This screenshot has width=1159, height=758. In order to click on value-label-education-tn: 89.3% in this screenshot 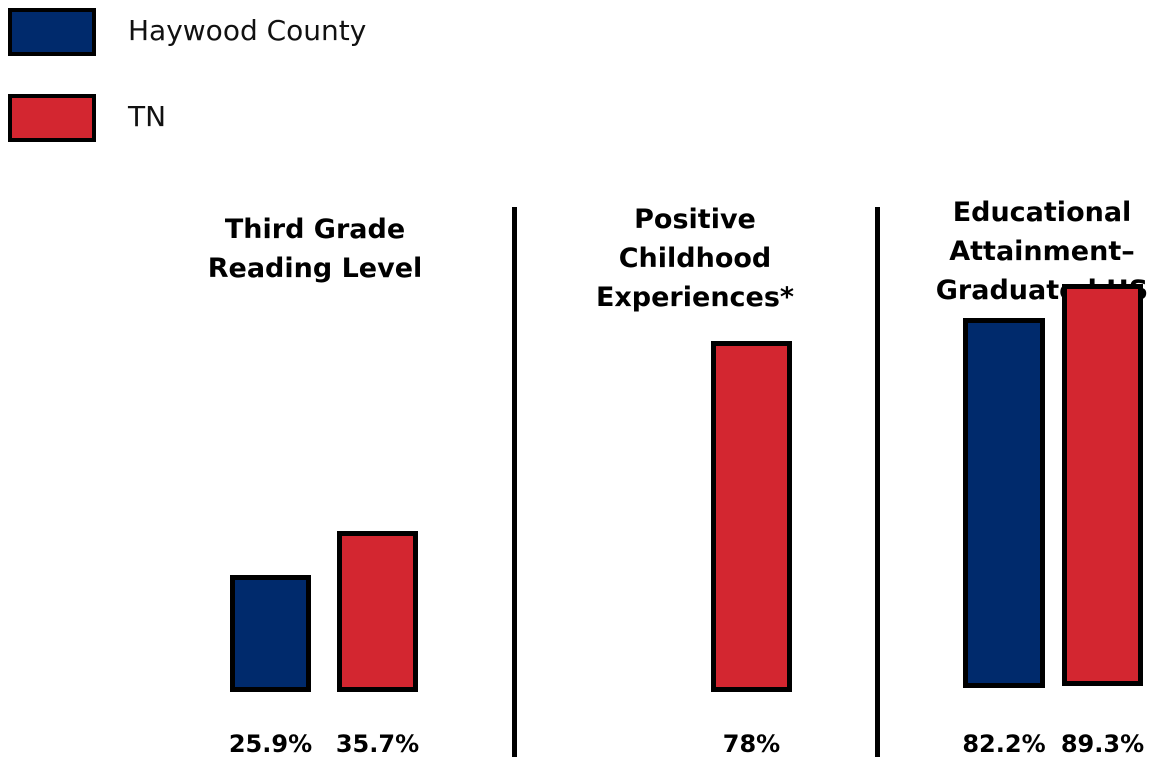, I will do `click(1102, 744)`.